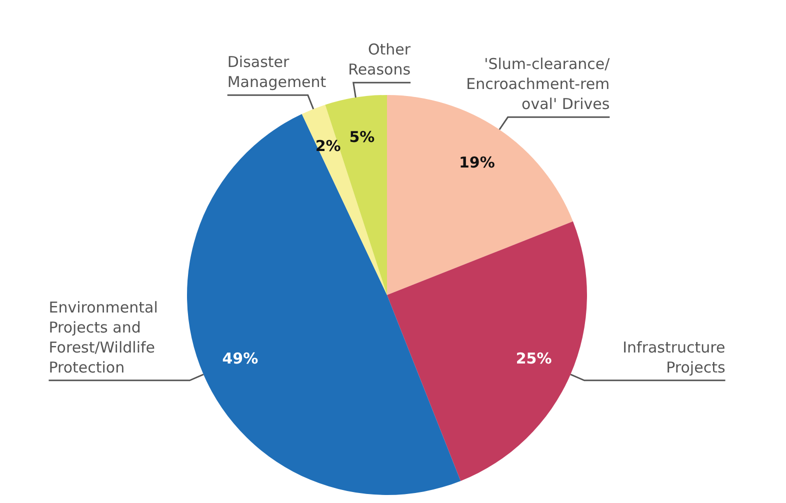 Image resolution: width=786 pixels, height=503 pixels. I want to click on slice-label: Disaster Management, so click(276, 72).